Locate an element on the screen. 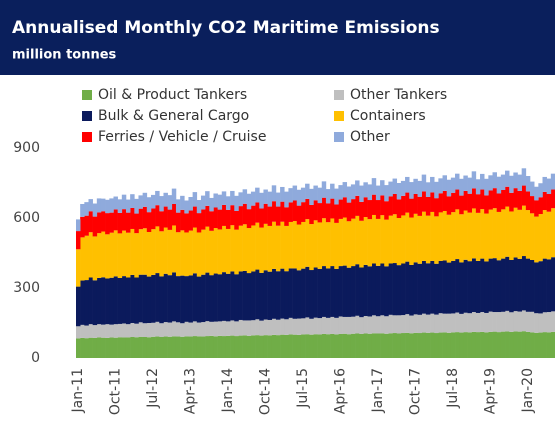  legend-label: Bulk & General Cargo is located at coordinates (173, 116).